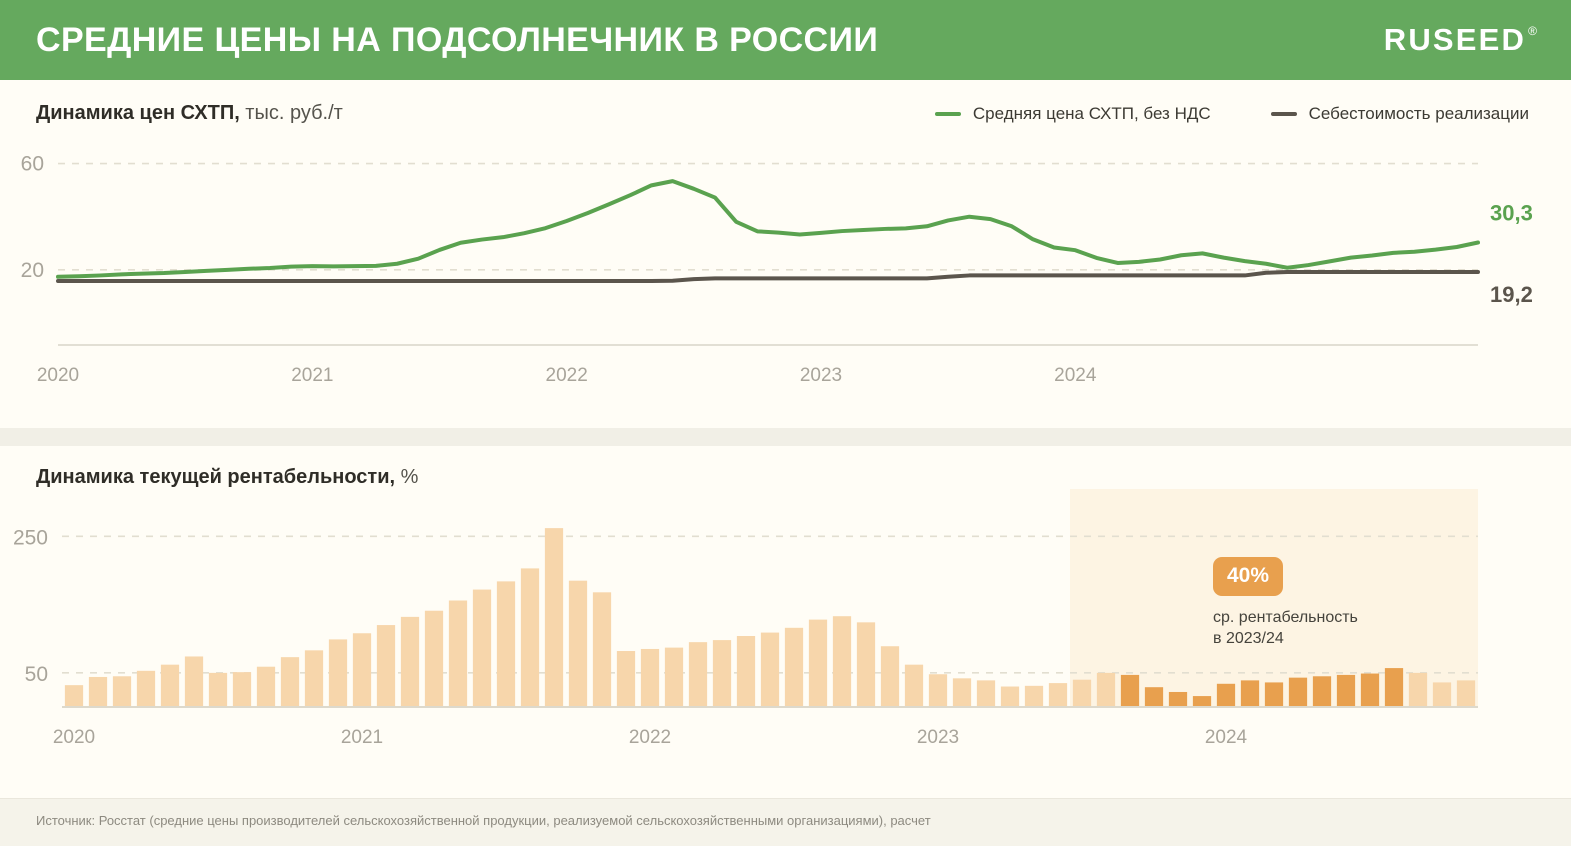 The image size is (1571, 846). I want to click on brand-logo: RUSEED ®, so click(1460, 40).